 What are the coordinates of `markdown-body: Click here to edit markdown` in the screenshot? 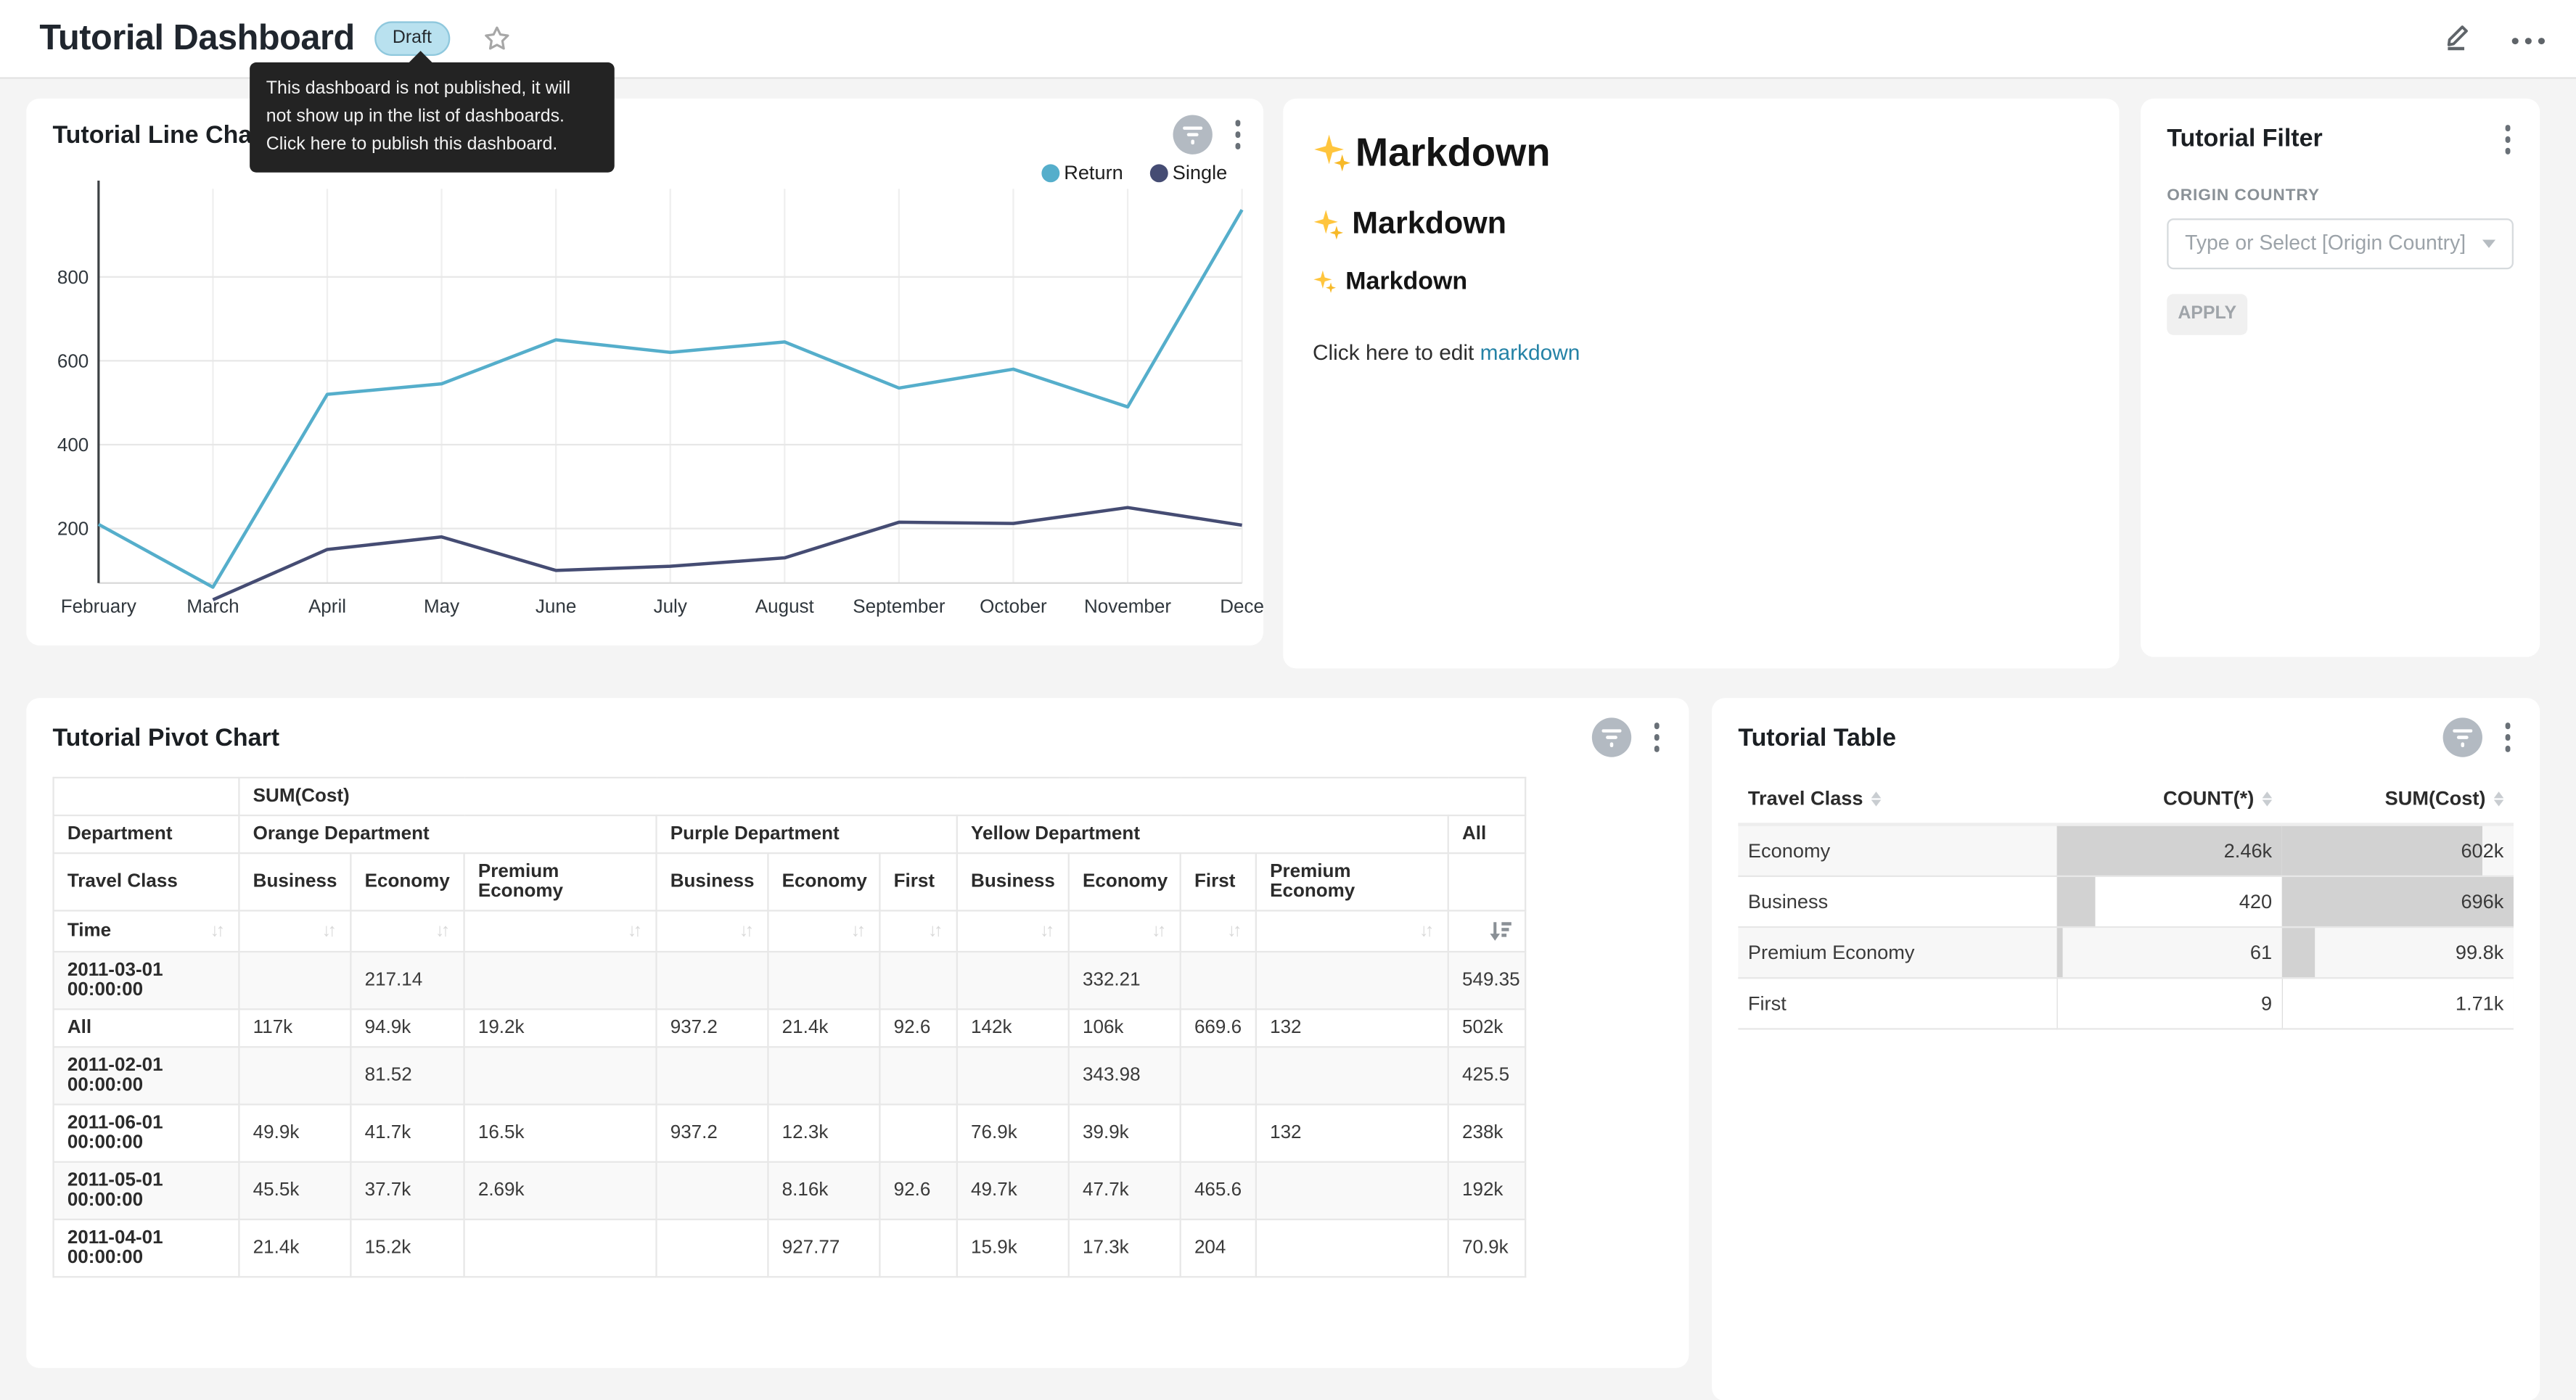 It's located at (1446, 352).